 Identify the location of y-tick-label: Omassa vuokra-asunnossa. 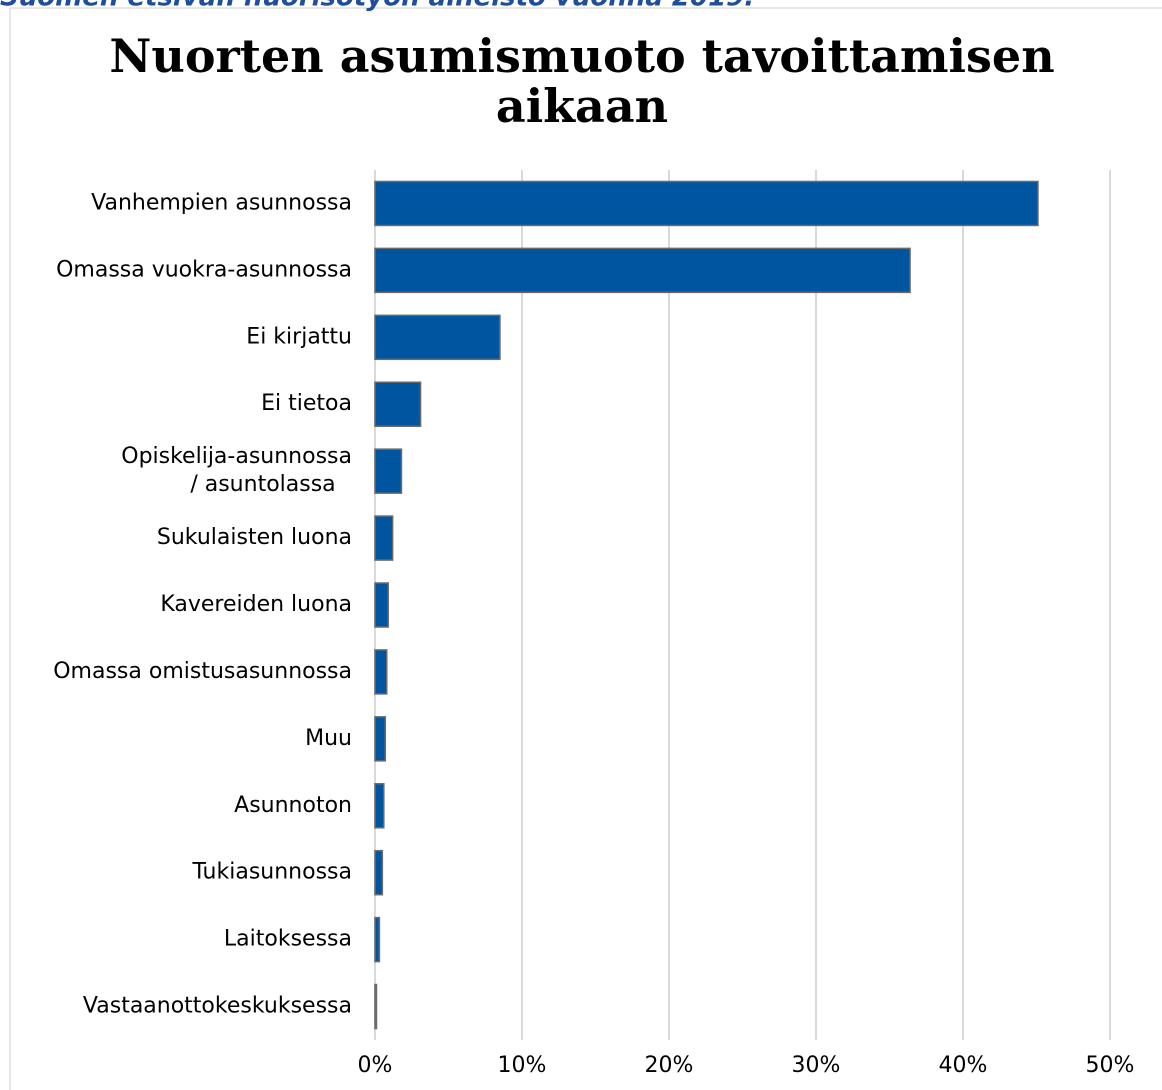
(204, 269).